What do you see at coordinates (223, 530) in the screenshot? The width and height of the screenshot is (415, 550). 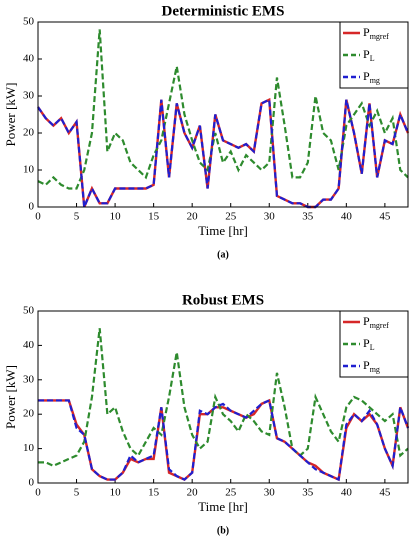 I see `caption: (b)` at bounding box center [223, 530].